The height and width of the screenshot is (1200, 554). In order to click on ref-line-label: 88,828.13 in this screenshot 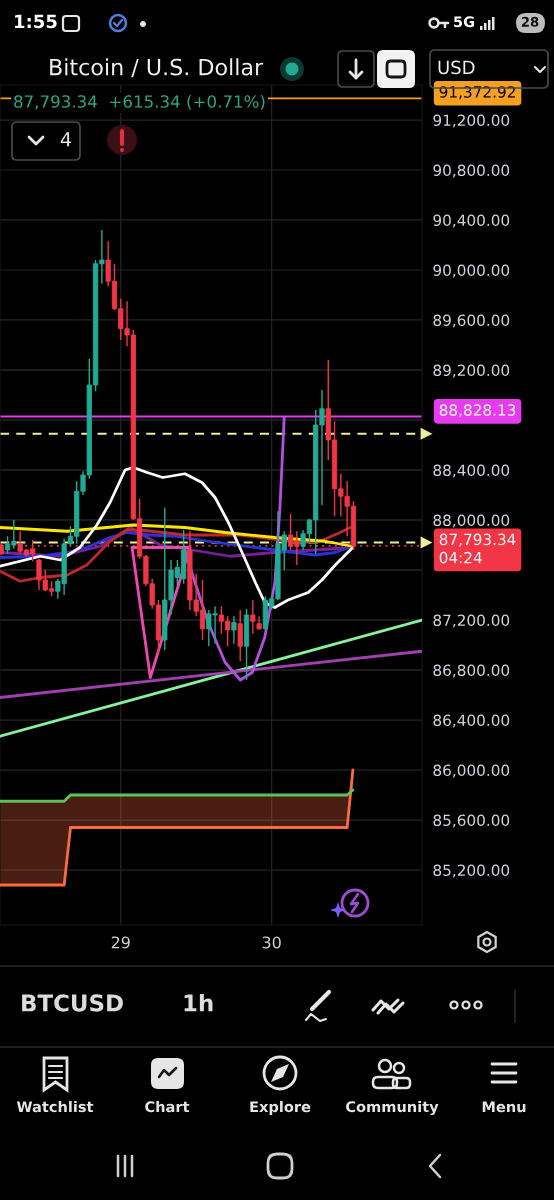, I will do `click(477, 411)`.